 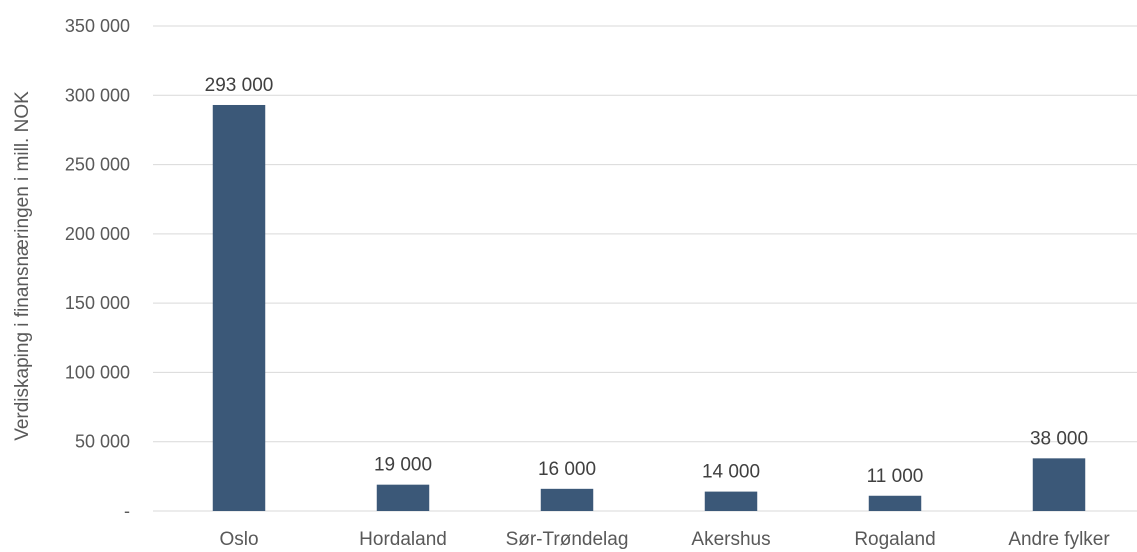 I want to click on y-tick-label: 150 000, so click(x=97, y=303).